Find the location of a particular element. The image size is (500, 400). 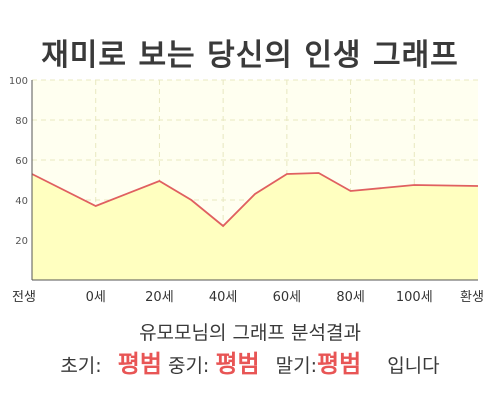

x-tick-label: 전생 is located at coordinates (24, 297).